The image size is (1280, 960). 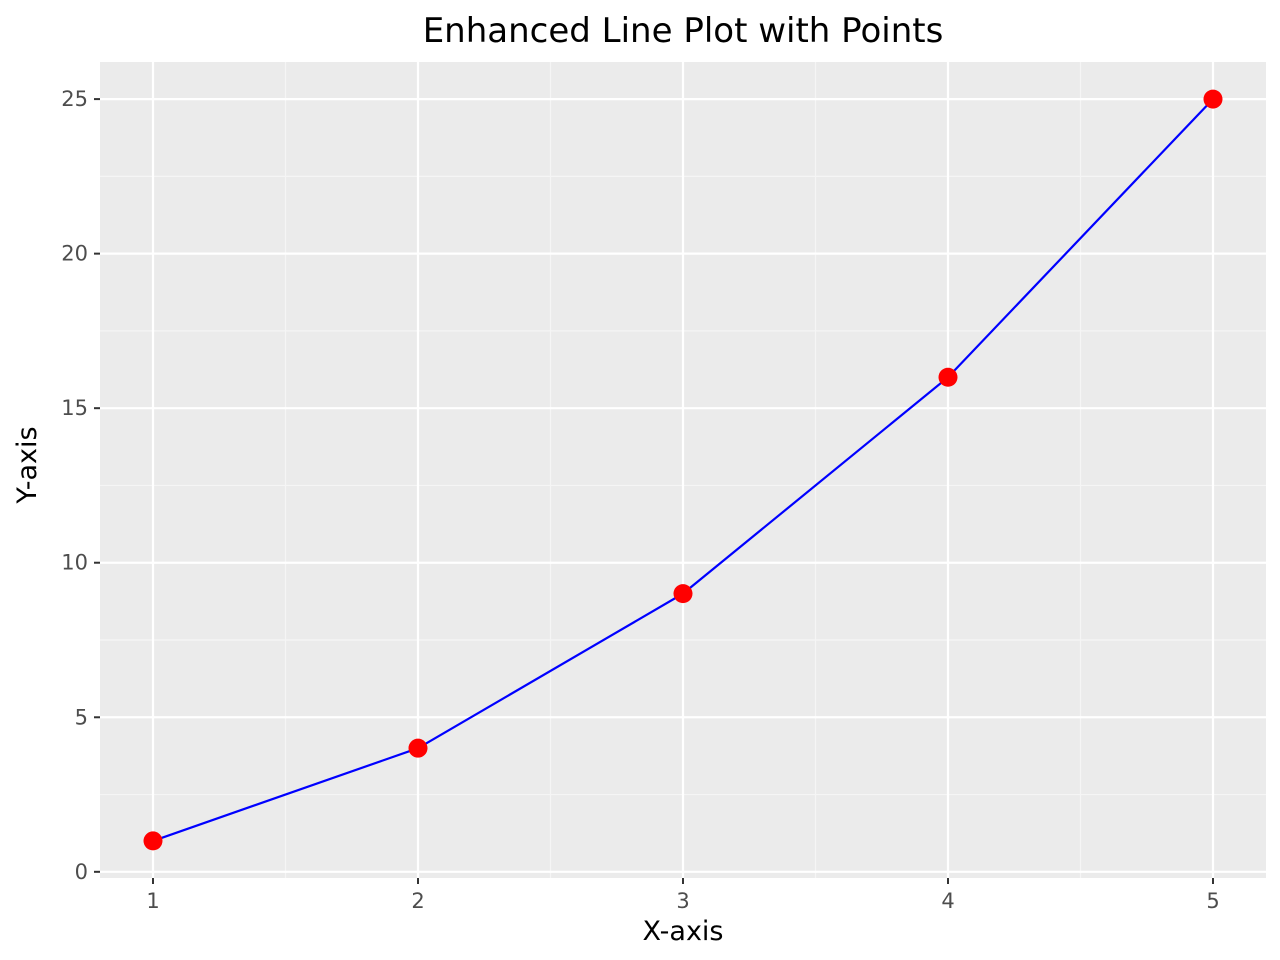 I want to click on y-tick-label: 10, so click(x=74, y=563).